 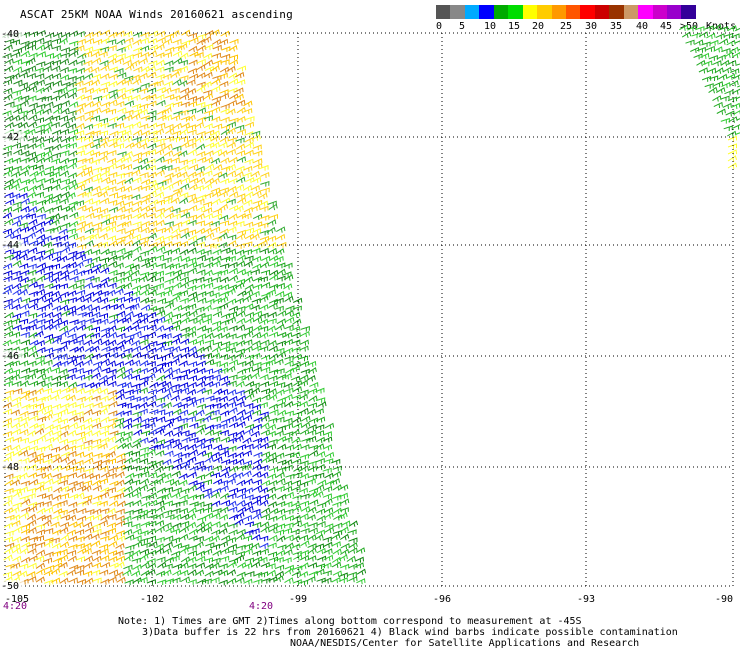 I want to click on colorbar-swatch, so click(x=573, y=12).